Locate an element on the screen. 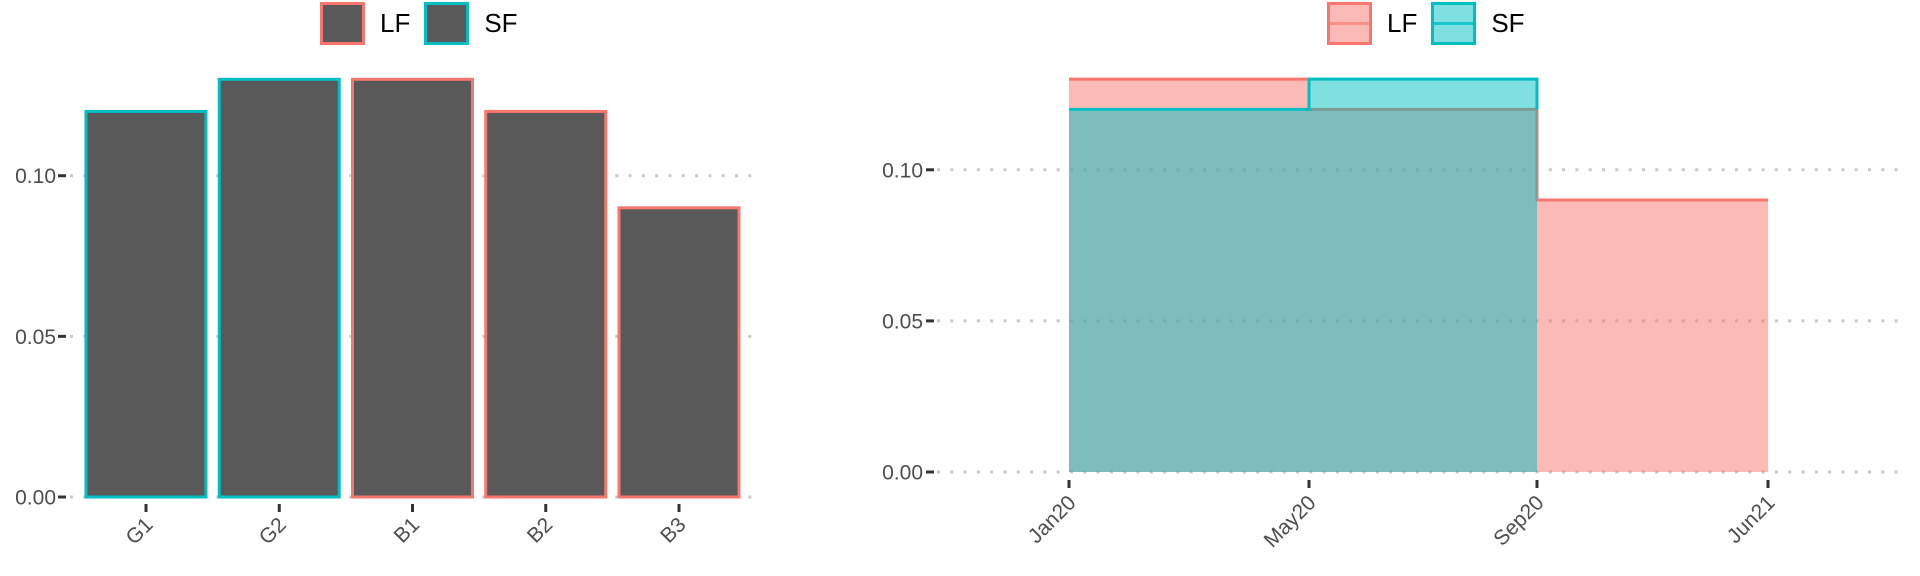 The image size is (1920, 576). x-tick-label: B1 is located at coordinates (407, 530).